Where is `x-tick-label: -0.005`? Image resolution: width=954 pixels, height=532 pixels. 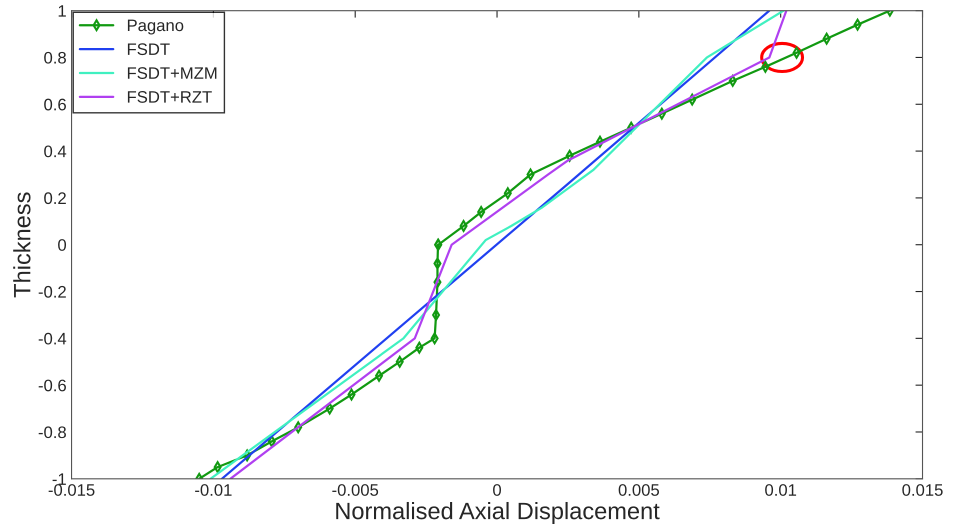 x-tick-label: -0.005 is located at coordinates (355, 490).